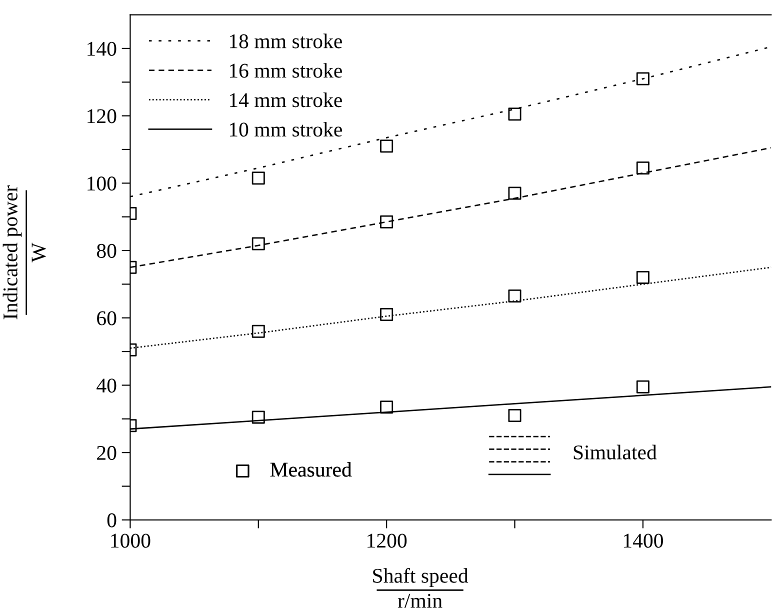  What do you see at coordinates (420, 588) in the screenshot?
I see `x-axis-title: Shaft speed r/min` at bounding box center [420, 588].